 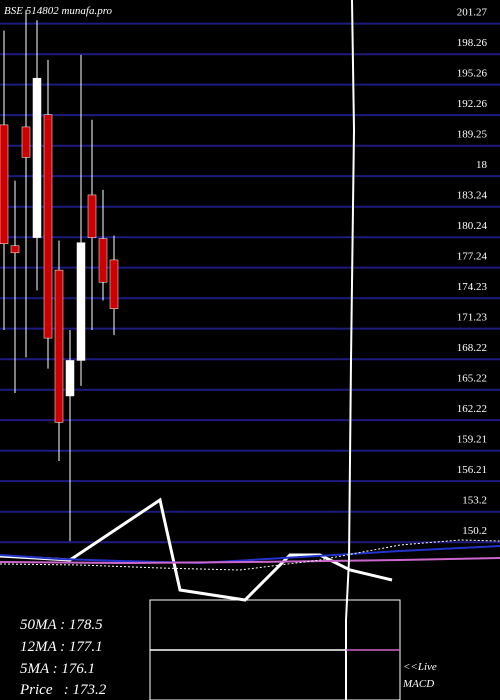 What do you see at coordinates (472, 409) in the screenshot?
I see `y-tick-label: 162.22` at bounding box center [472, 409].